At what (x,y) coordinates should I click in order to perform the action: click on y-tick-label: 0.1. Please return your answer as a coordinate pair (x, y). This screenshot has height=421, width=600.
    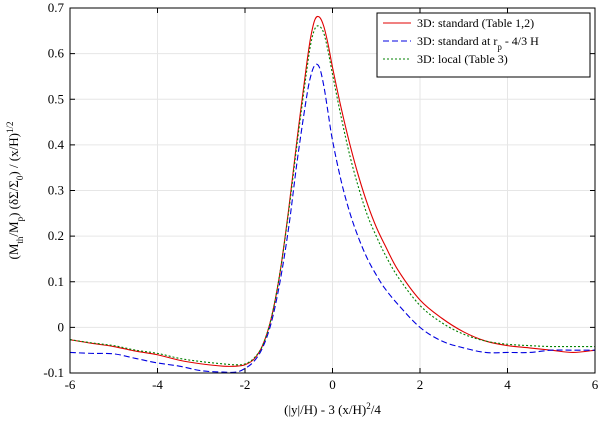
    Looking at the image, I should click on (56, 281).